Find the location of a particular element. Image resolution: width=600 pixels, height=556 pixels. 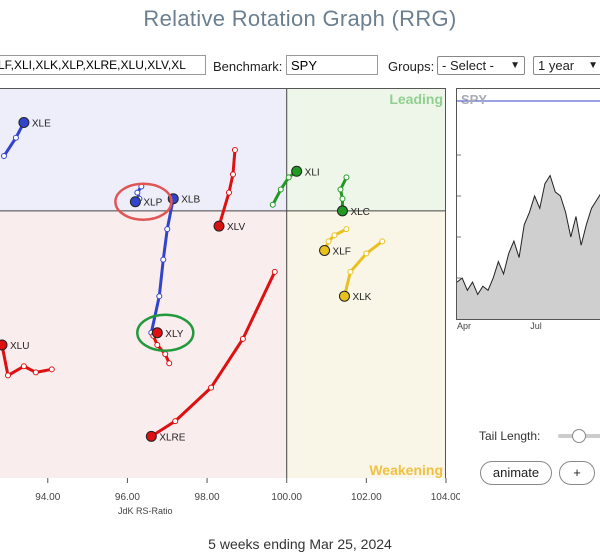

x-tick-label: 98.00 is located at coordinates (207, 497).